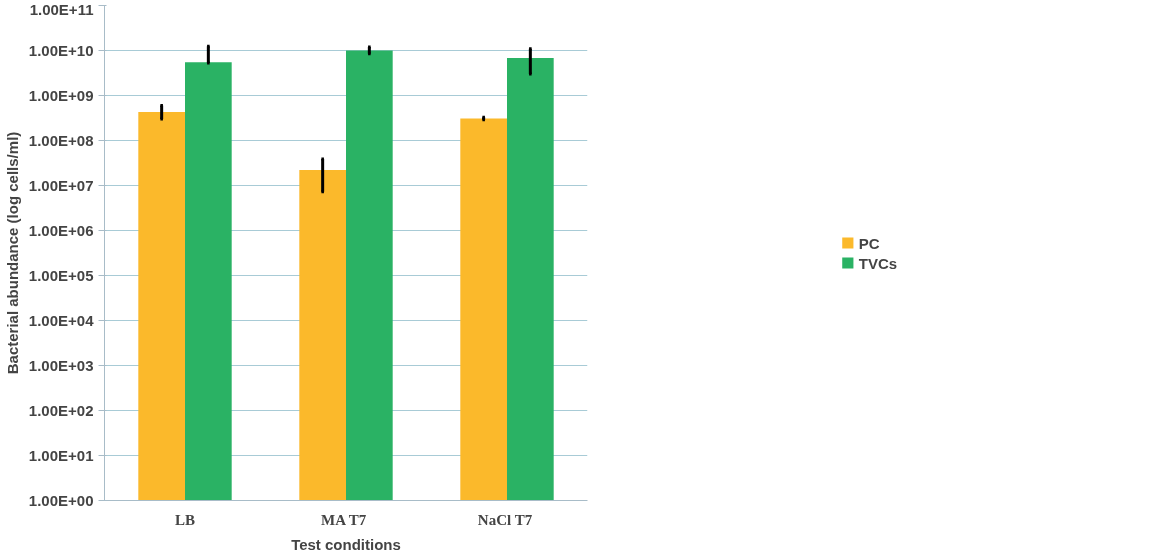 This screenshot has height=558, width=1153. What do you see at coordinates (61, 275) in the screenshot?
I see `y-tick-label: 1.00E+05` at bounding box center [61, 275].